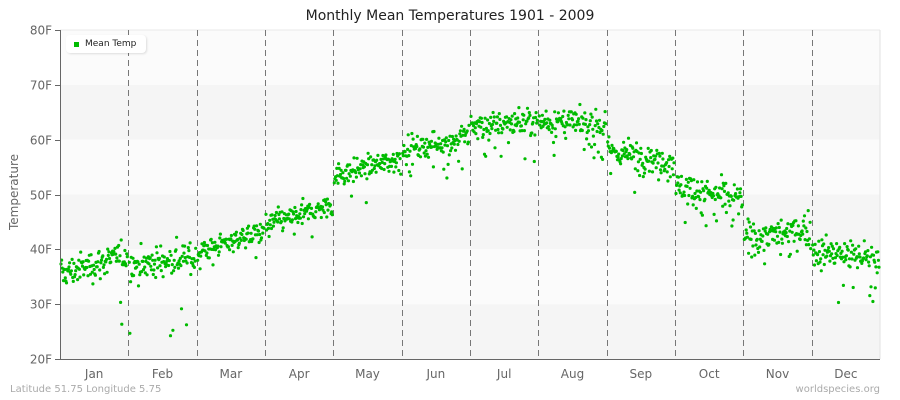 The image size is (900, 400). I want to click on location-caption: Latitude 51.75 Longitude 5.75, so click(86, 389).